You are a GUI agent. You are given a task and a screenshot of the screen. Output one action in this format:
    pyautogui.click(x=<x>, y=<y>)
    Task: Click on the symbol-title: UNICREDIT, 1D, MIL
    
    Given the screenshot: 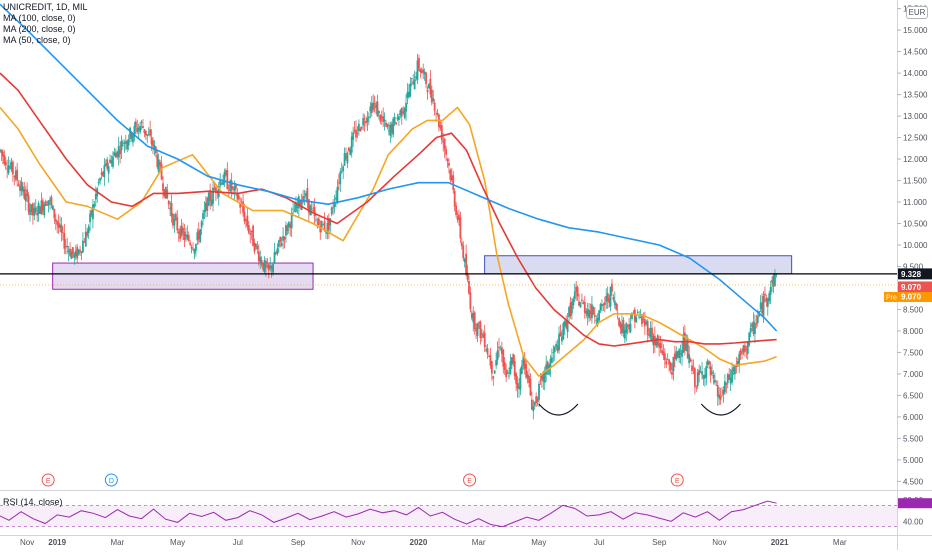 What is the action you would take?
    pyautogui.click(x=45, y=7)
    